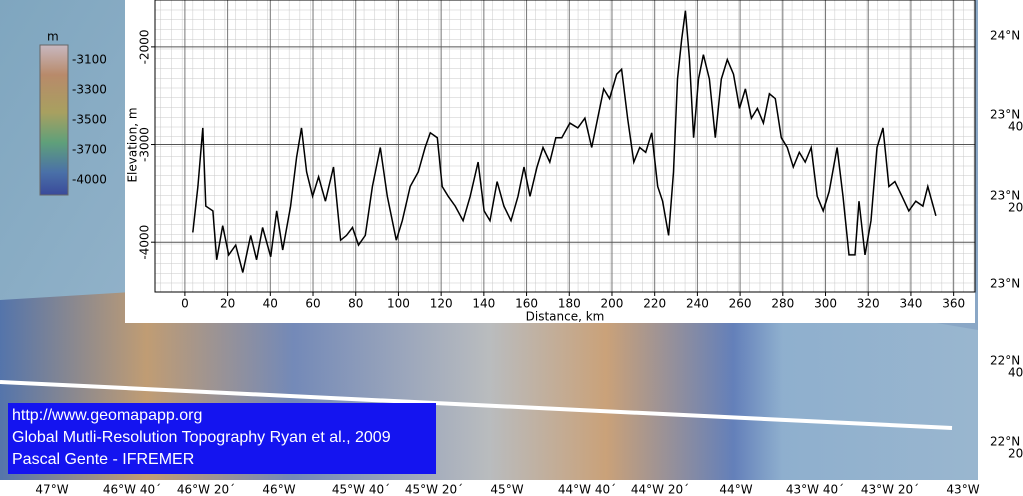 This screenshot has width=1023, height=496. Describe the element at coordinates (612, 304) in the screenshot. I see `x-tick-label: 200` at that location.